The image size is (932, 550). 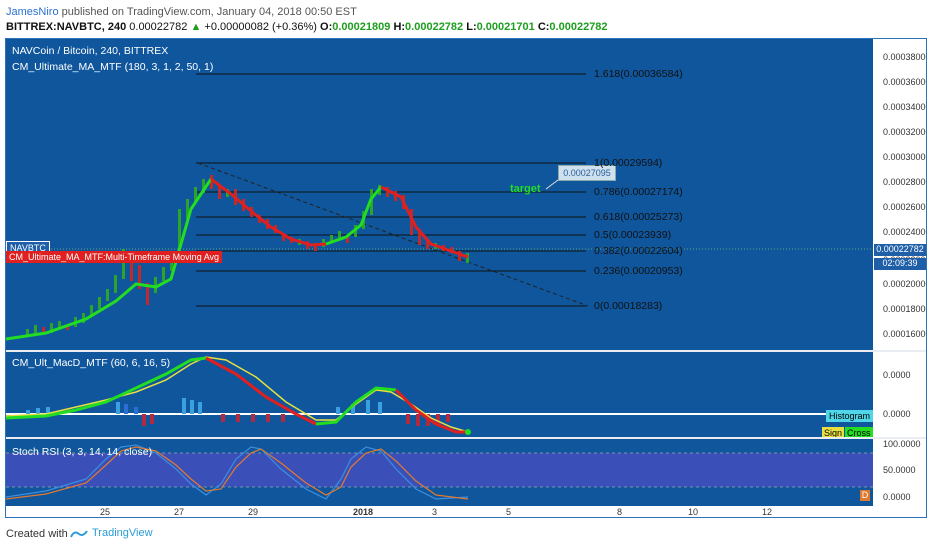 I want to click on stoch-chart-svg, so click(x=439, y=472).